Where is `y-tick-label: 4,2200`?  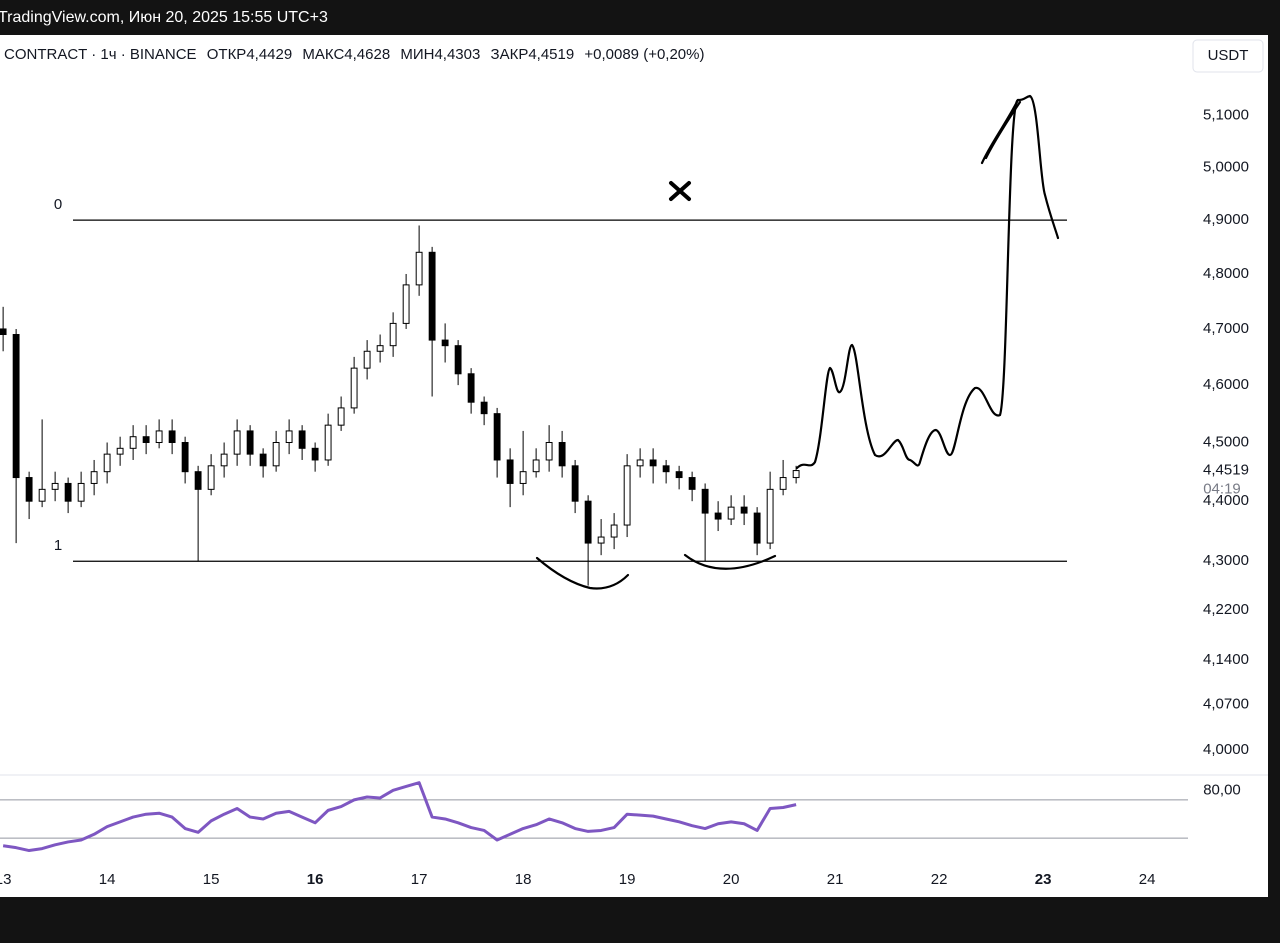
y-tick-label: 4,2200 is located at coordinates (1226, 609).